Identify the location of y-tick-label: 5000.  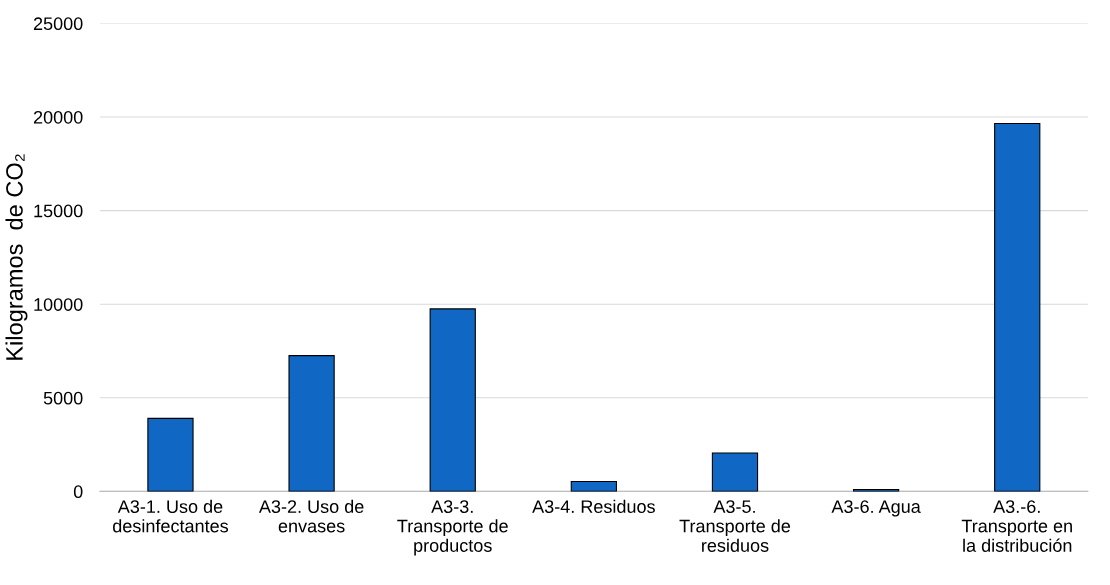
(63, 398).